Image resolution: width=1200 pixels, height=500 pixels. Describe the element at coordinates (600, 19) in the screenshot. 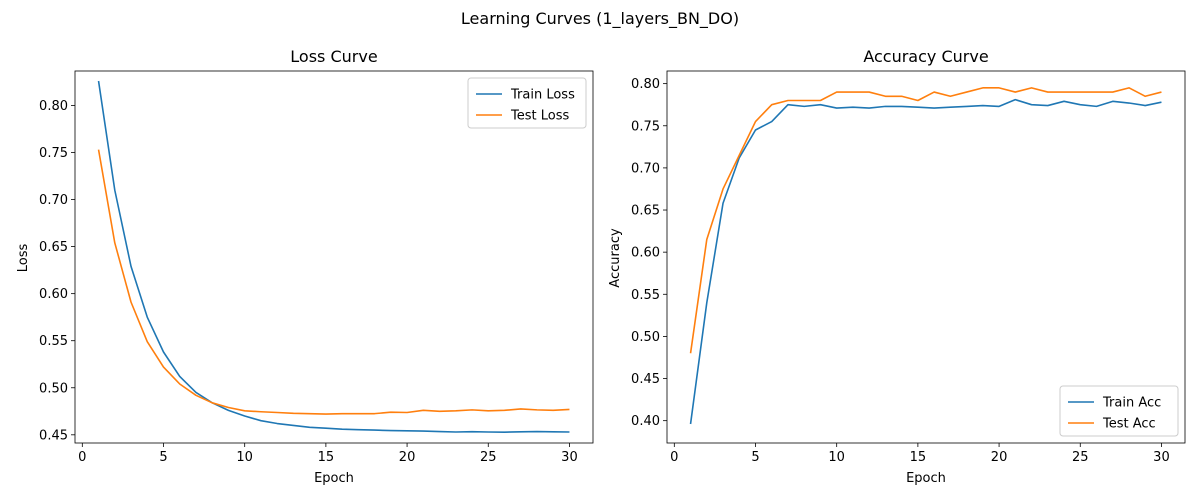

I see `figure-title: Learning Curves (1_layers_BN_DO)` at that location.